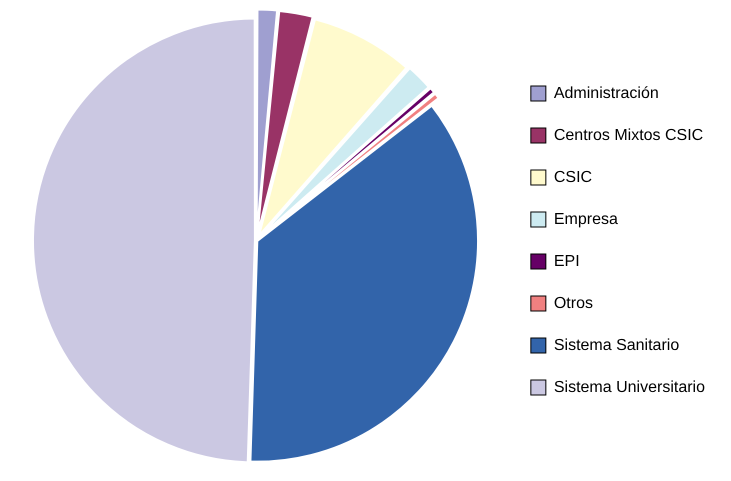 This screenshot has width=731, height=481. What do you see at coordinates (573, 177) in the screenshot?
I see `legend-label: CSIC` at bounding box center [573, 177].